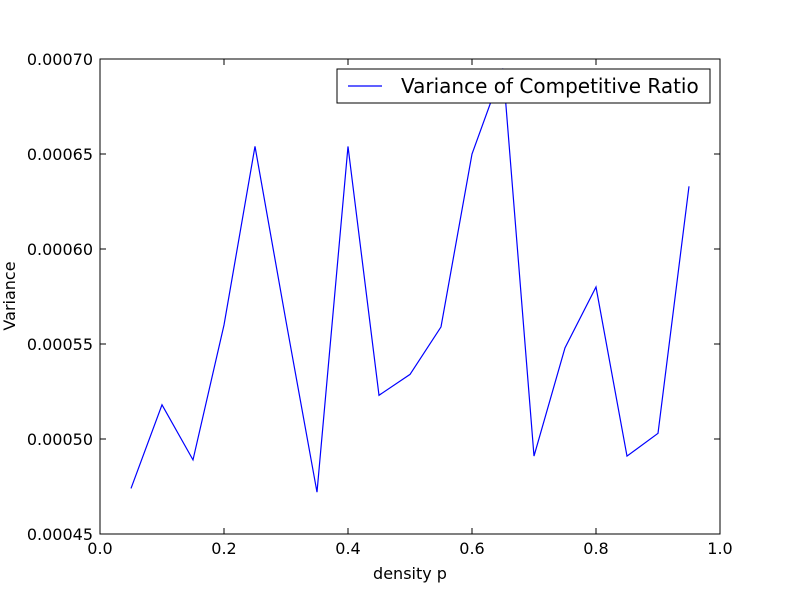 The image size is (800, 593). What do you see at coordinates (99, 548) in the screenshot?
I see `x-tick-label: 0.0` at bounding box center [99, 548].